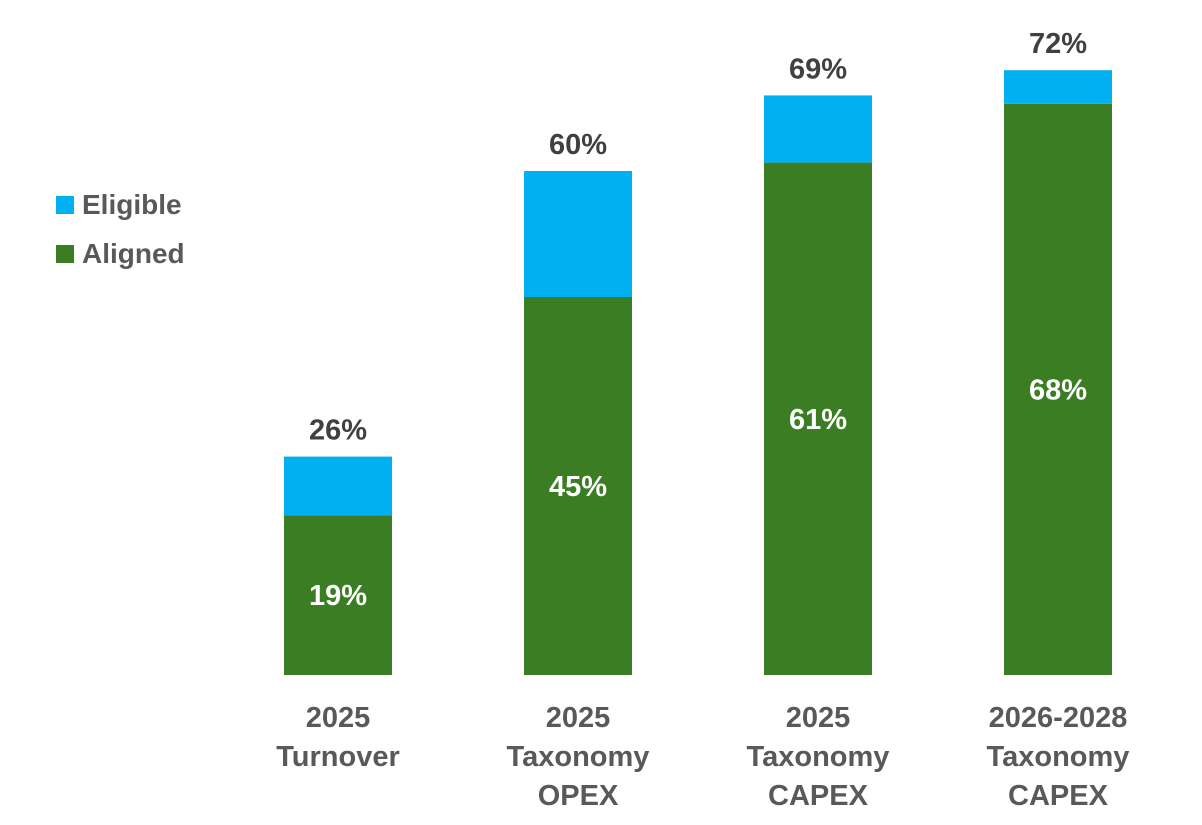 This screenshot has height=825, width=1202. Describe the element at coordinates (818, 796) in the screenshot. I see `category-label-3-line-3: CAPEX` at that location.